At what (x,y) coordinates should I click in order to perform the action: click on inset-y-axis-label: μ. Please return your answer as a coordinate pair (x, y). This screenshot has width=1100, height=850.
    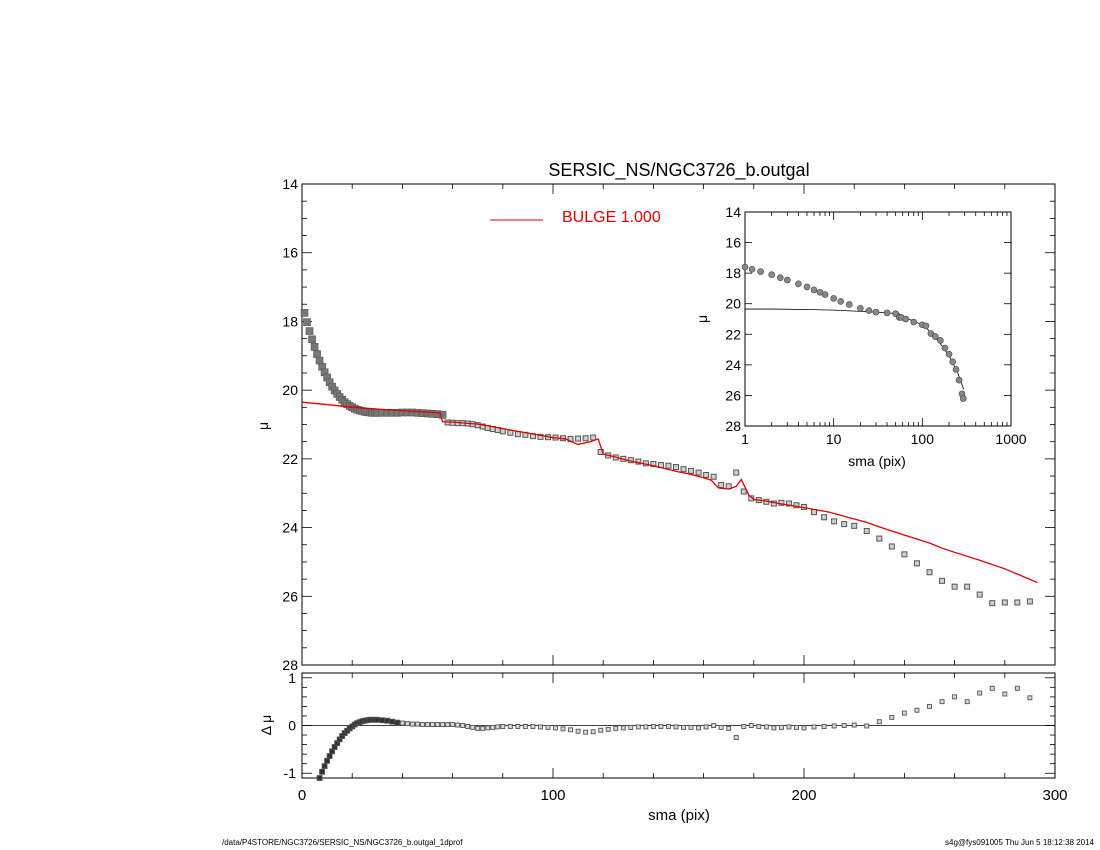
    Looking at the image, I should click on (702, 319).